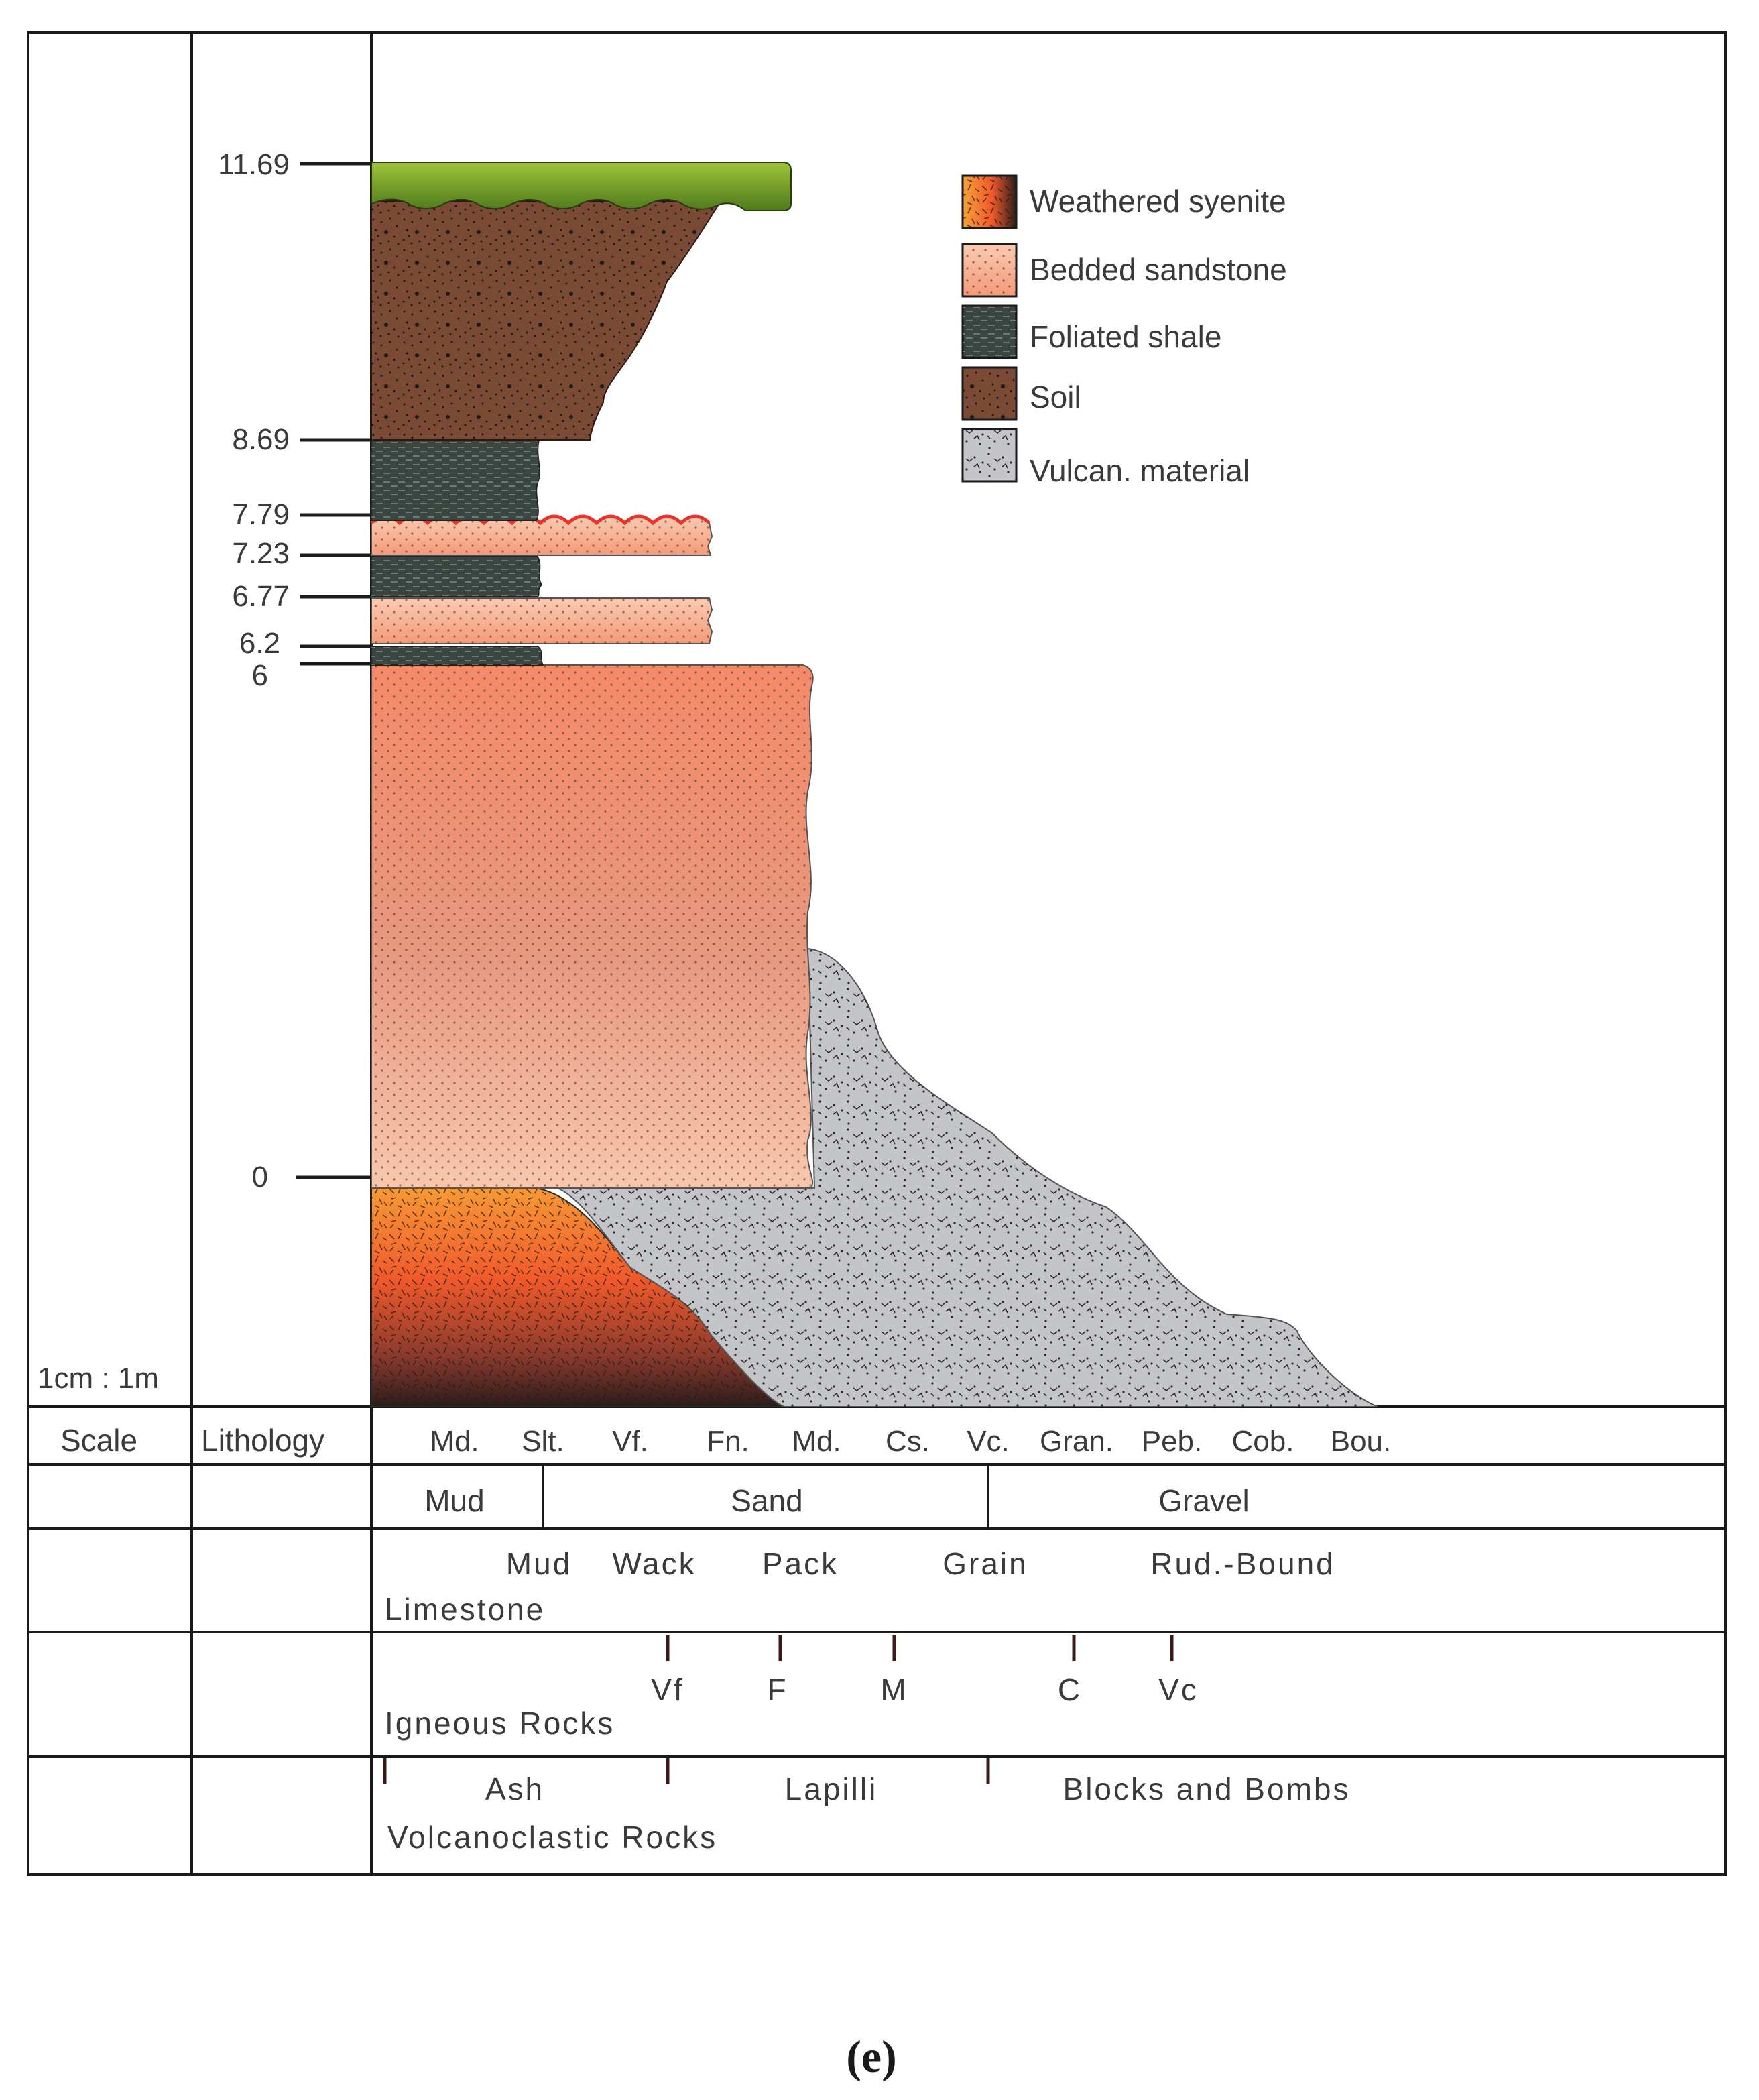 This screenshot has height=2100, width=1759. I want to click on legend-label: Foliated shale, so click(1125, 336).